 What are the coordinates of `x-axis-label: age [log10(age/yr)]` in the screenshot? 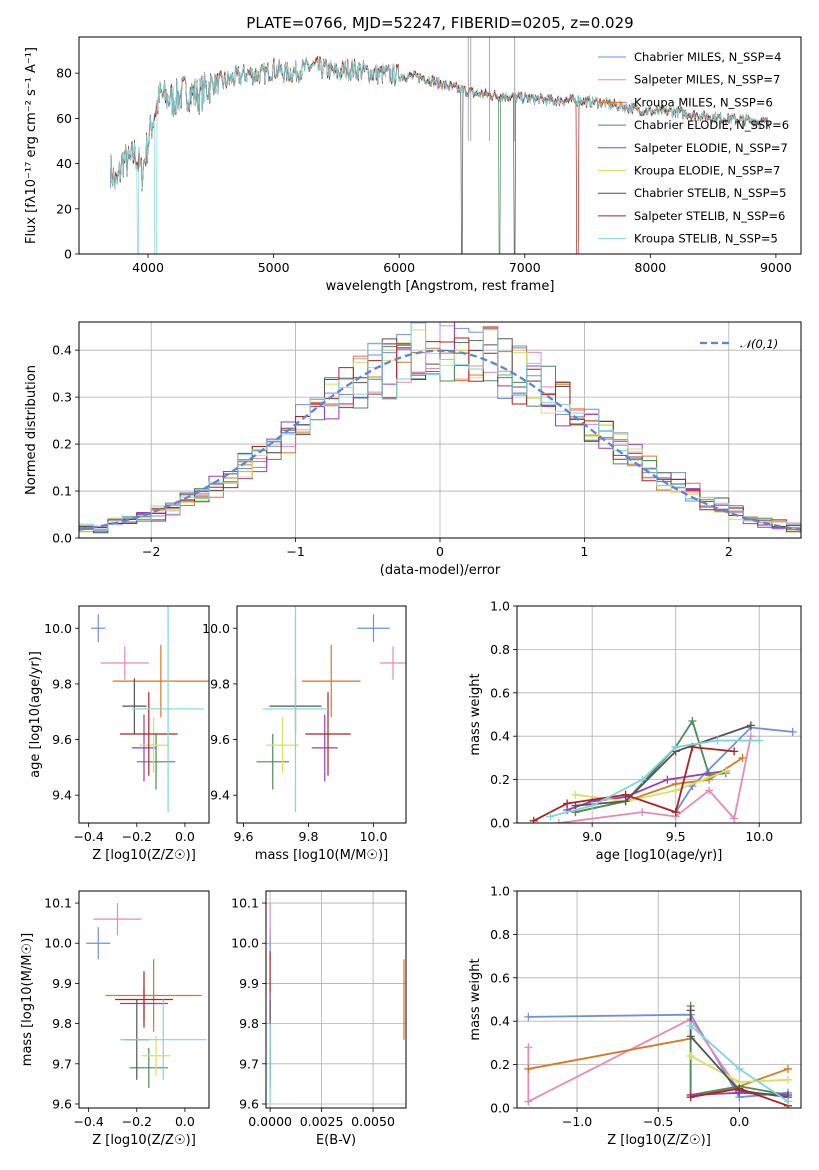 It's located at (659, 855).